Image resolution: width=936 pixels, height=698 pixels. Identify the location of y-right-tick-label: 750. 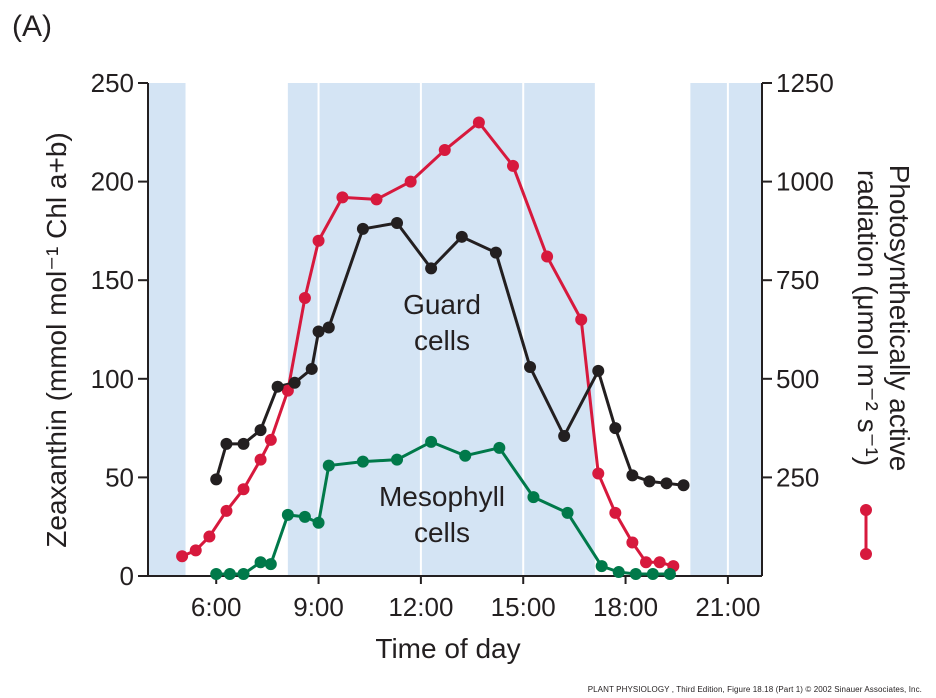
(797, 280).